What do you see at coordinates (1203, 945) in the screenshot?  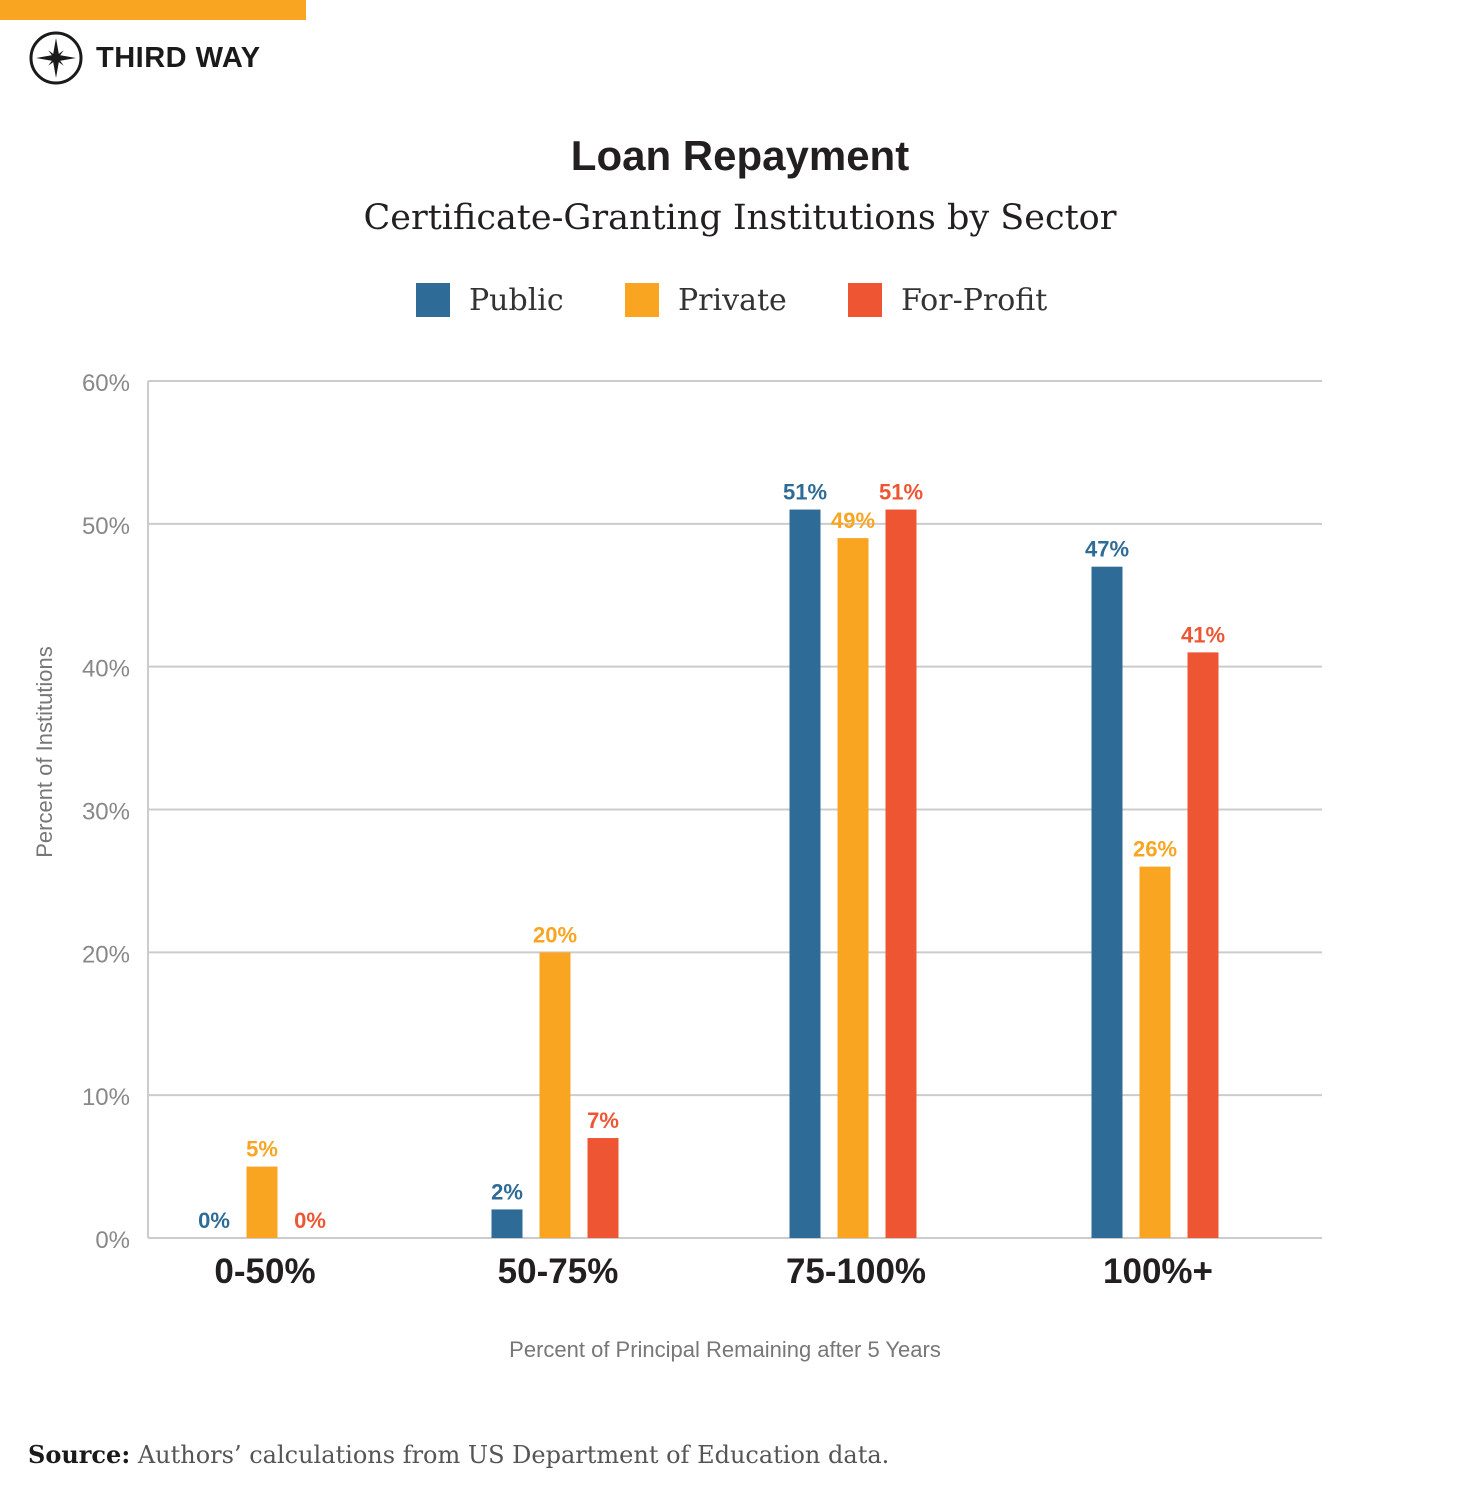 I see `bar-for-profit-100%+` at bounding box center [1203, 945].